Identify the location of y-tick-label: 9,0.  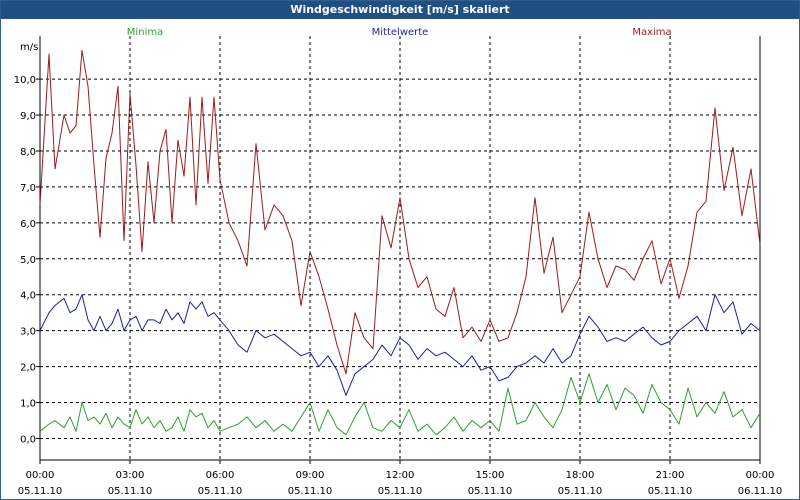
(28, 116).